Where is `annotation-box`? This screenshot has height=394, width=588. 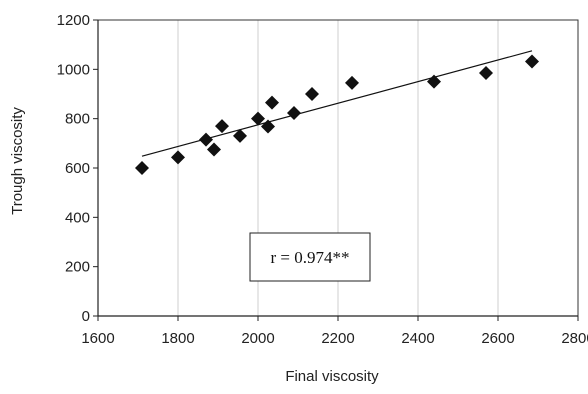
annotation-box is located at coordinates (310, 257).